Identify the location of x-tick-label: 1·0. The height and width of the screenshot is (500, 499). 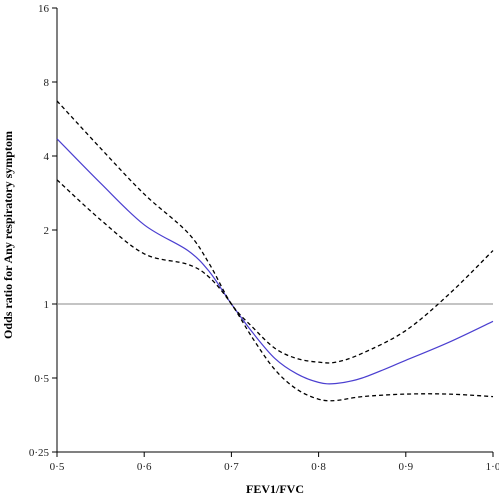
(492, 467).